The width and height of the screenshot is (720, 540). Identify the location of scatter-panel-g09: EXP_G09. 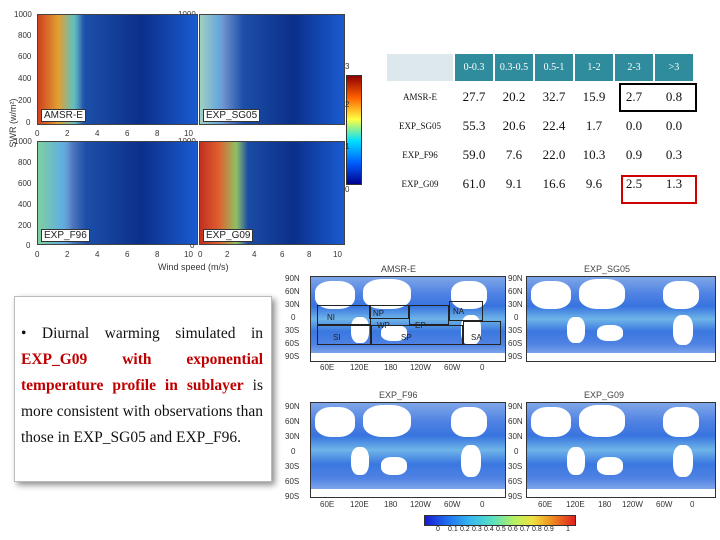
(272, 193).